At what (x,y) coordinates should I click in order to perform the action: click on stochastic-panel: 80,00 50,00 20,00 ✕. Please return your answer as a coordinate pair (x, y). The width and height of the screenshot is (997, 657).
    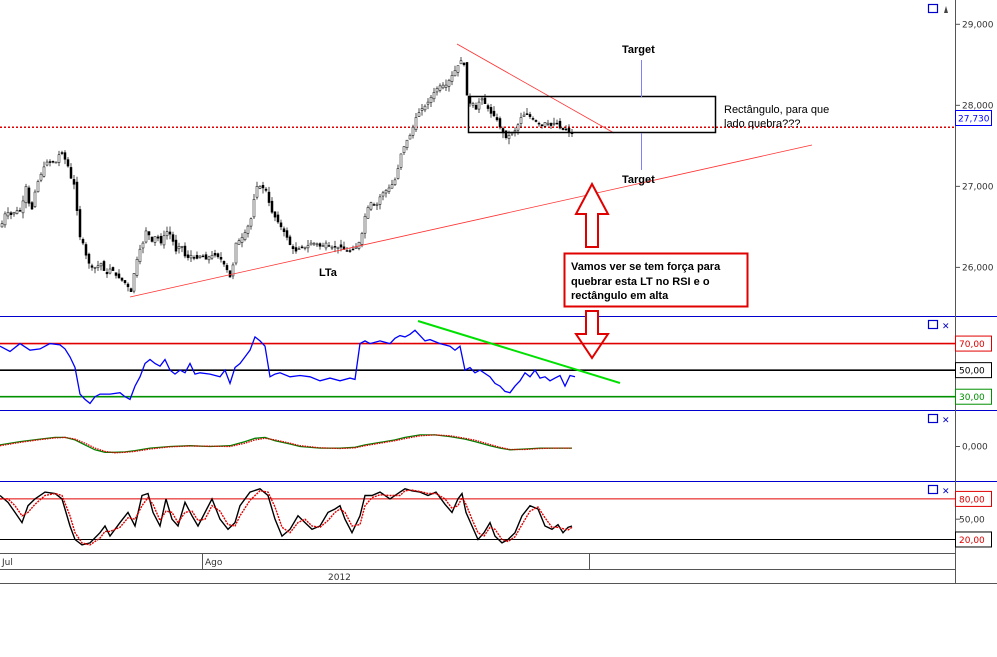
    Looking at the image, I should click on (496, 516).